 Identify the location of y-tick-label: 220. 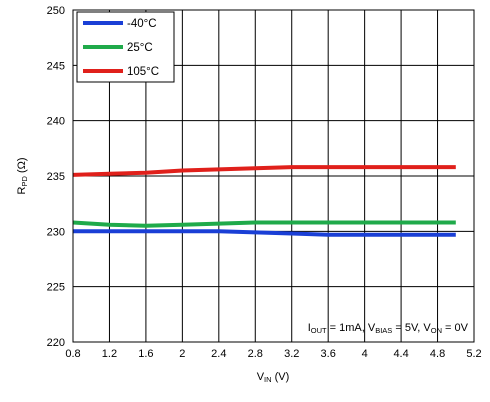
(56, 343).